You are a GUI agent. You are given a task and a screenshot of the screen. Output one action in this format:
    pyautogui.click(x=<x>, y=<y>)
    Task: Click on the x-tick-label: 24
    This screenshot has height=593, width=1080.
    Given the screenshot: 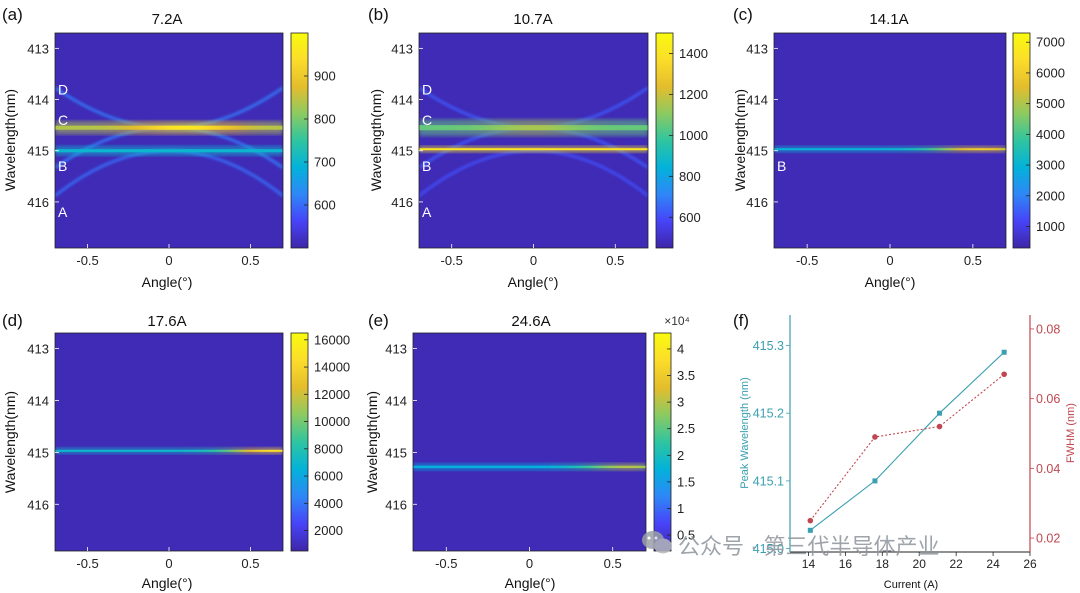 What is the action you would take?
    pyautogui.click(x=993, y=564)
    